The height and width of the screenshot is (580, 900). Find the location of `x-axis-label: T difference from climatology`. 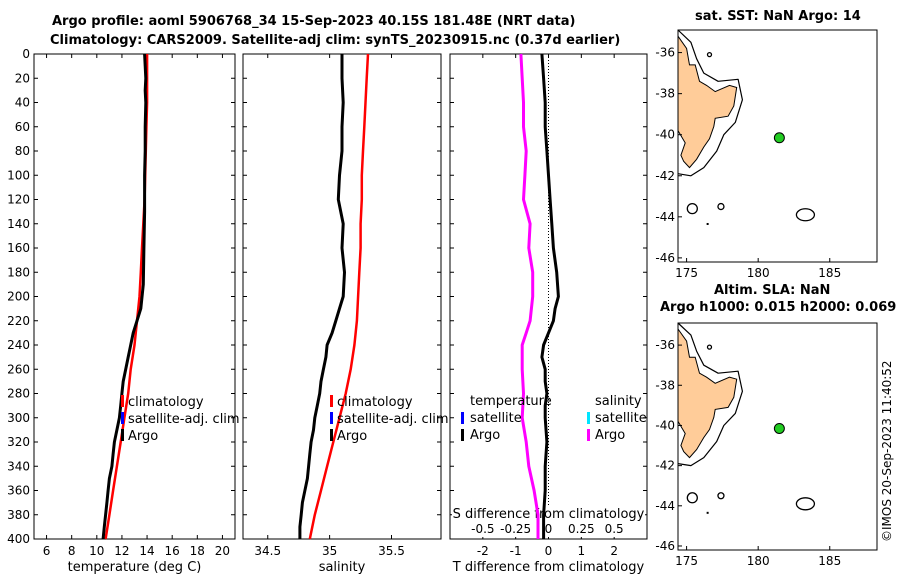

x-axis-label: T difference from climatology is located at coordinates (548, 567).